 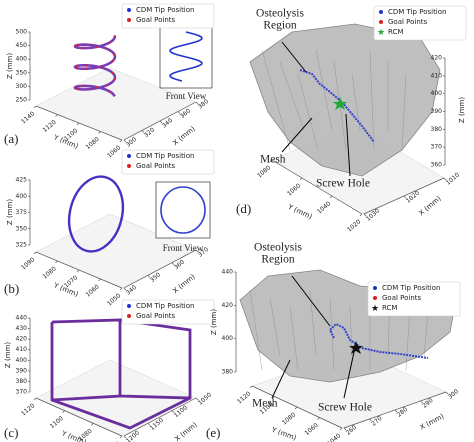 What do you see at coordinates (22, 245) in the screenshot?
I see `z-tick-label: 325` at bounding box center [22, 245].